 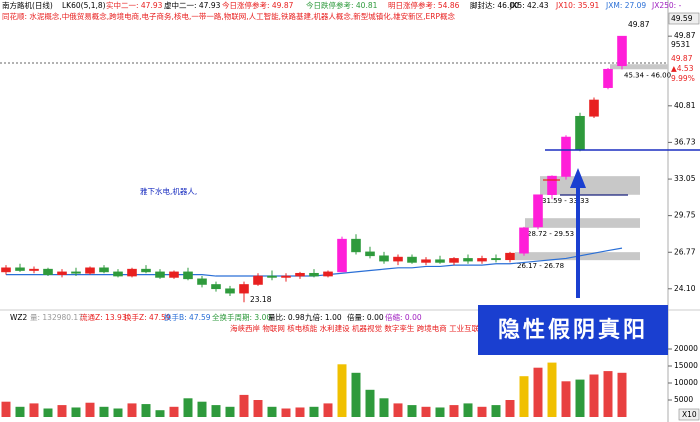 What do you see at coordinates (147, 317) in the screenshot?
I see `volume-header-item: 换手Z: 47.59` at bounding box center [147, 317].